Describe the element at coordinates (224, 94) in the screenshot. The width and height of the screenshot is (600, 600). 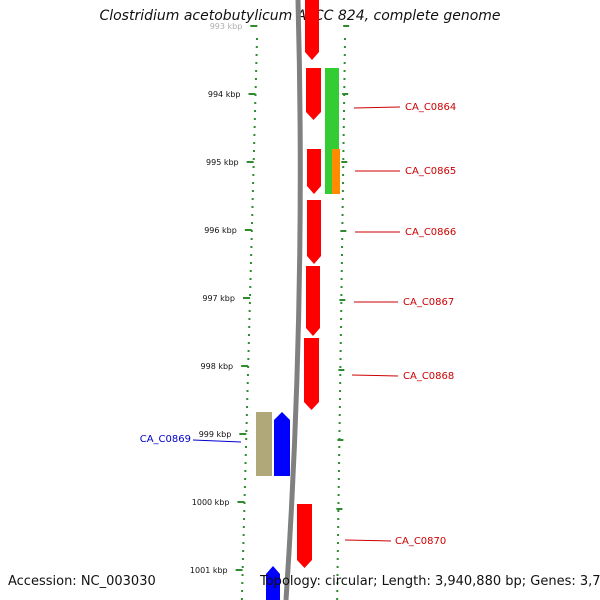
I see `scale-label: 994 kbp` at that location.